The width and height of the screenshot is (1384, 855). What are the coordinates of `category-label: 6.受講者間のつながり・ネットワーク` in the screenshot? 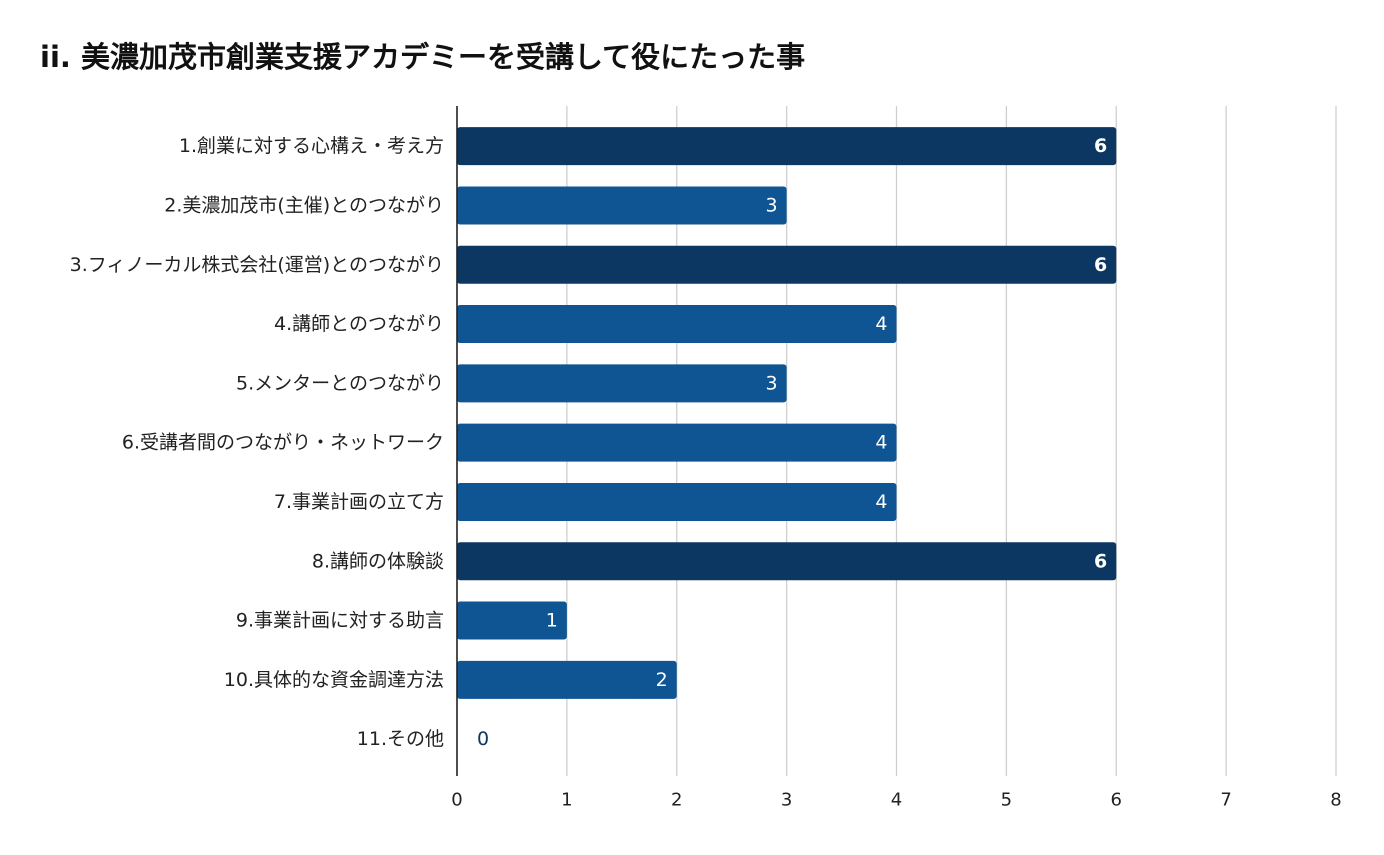 It's located at (283, 443).